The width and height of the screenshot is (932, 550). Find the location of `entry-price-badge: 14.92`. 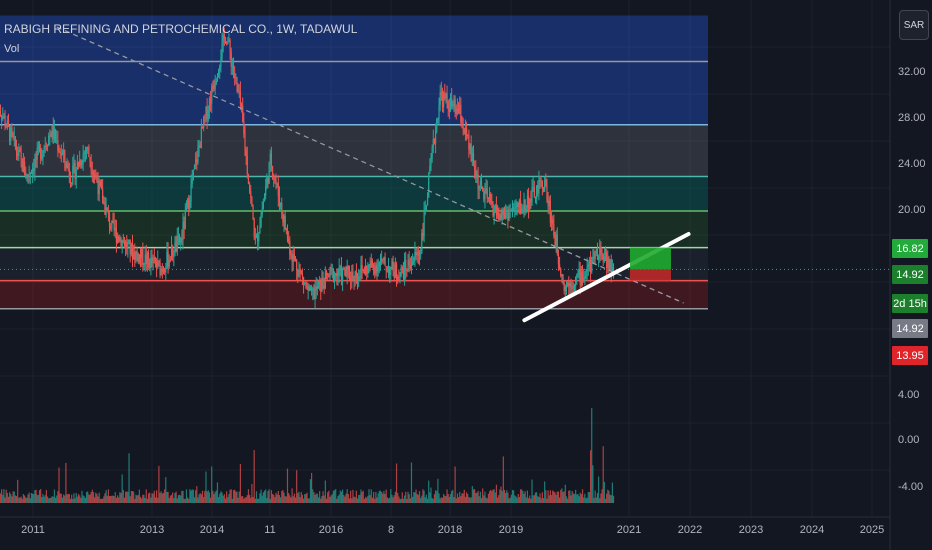

entry-price-badge: 14.92 is located at coordinates (910, 328).